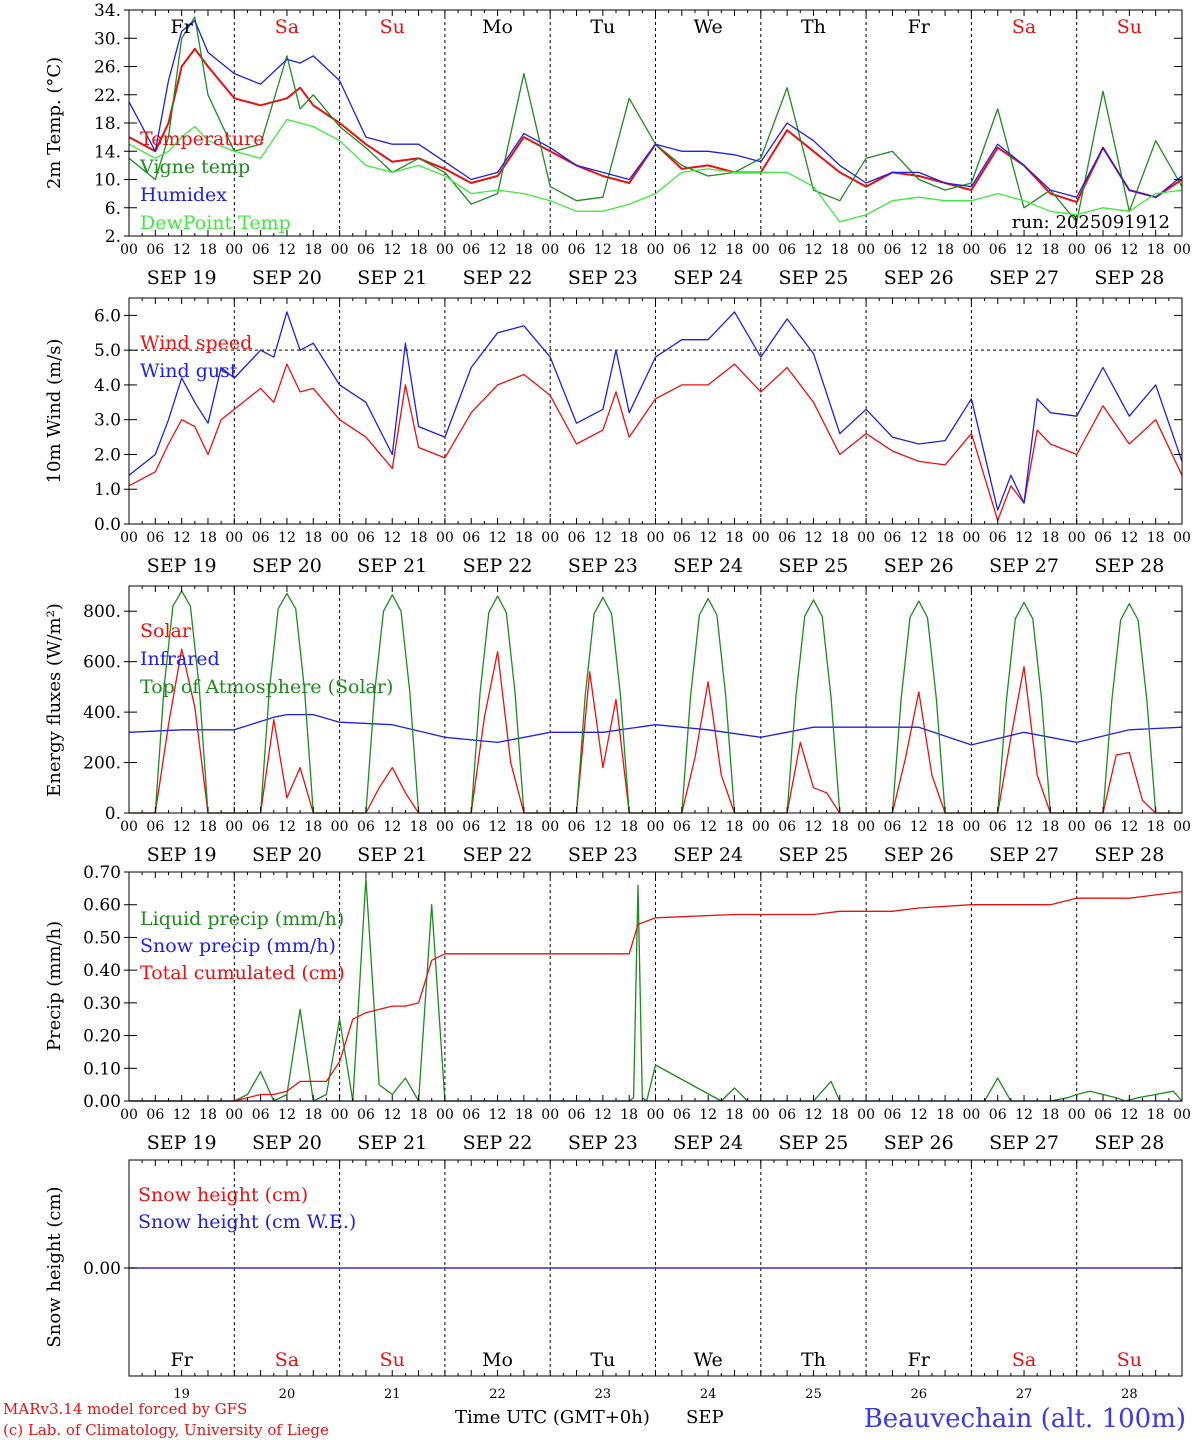  What do you see at coordinates (287, 855) in the screenshot?
I see `panel-3-date-label: SEP 20` at bounding box center [287, 855].